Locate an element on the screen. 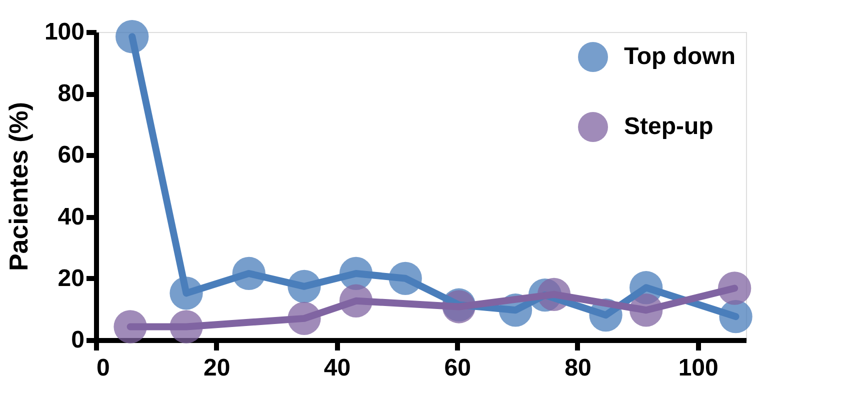 The image size is (860, 401). y-tick-label: 60 is located at coordinates (71, 155).